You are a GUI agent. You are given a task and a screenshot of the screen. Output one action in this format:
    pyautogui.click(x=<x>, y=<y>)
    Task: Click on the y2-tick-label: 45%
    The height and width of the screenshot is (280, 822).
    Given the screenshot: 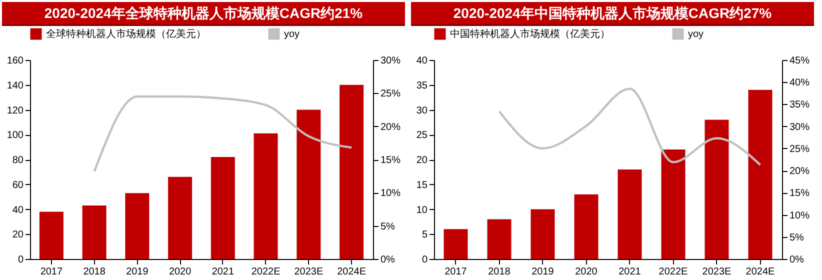 What is the action you would take?
    pyautogui.click(x=800, y=61)
    